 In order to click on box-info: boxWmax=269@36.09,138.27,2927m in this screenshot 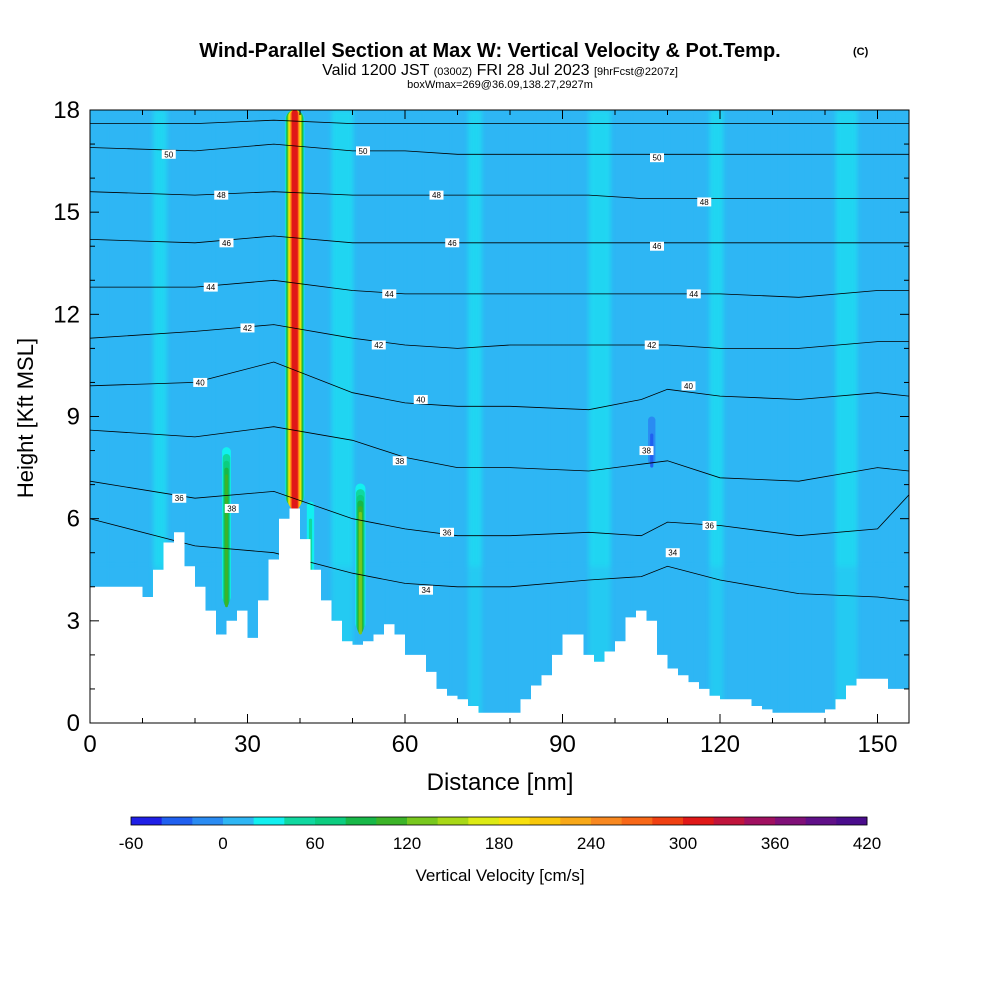, I will do `click(500, 85)`.